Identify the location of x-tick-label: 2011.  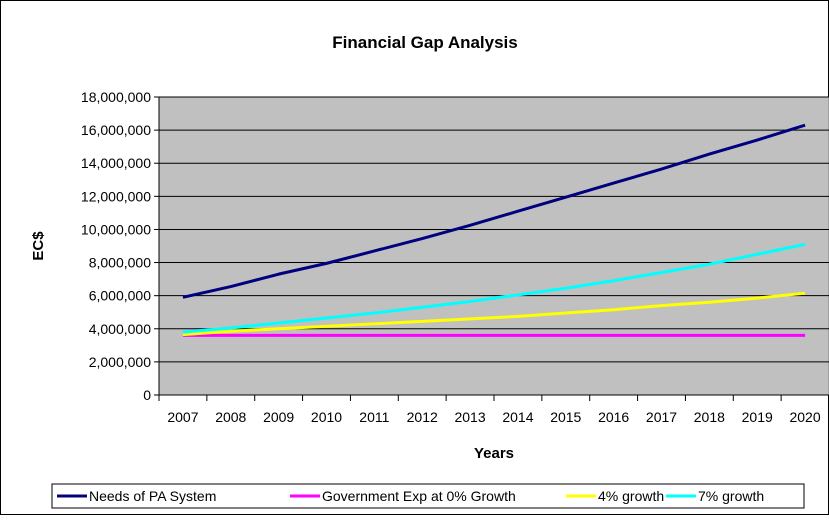
(374, 417).